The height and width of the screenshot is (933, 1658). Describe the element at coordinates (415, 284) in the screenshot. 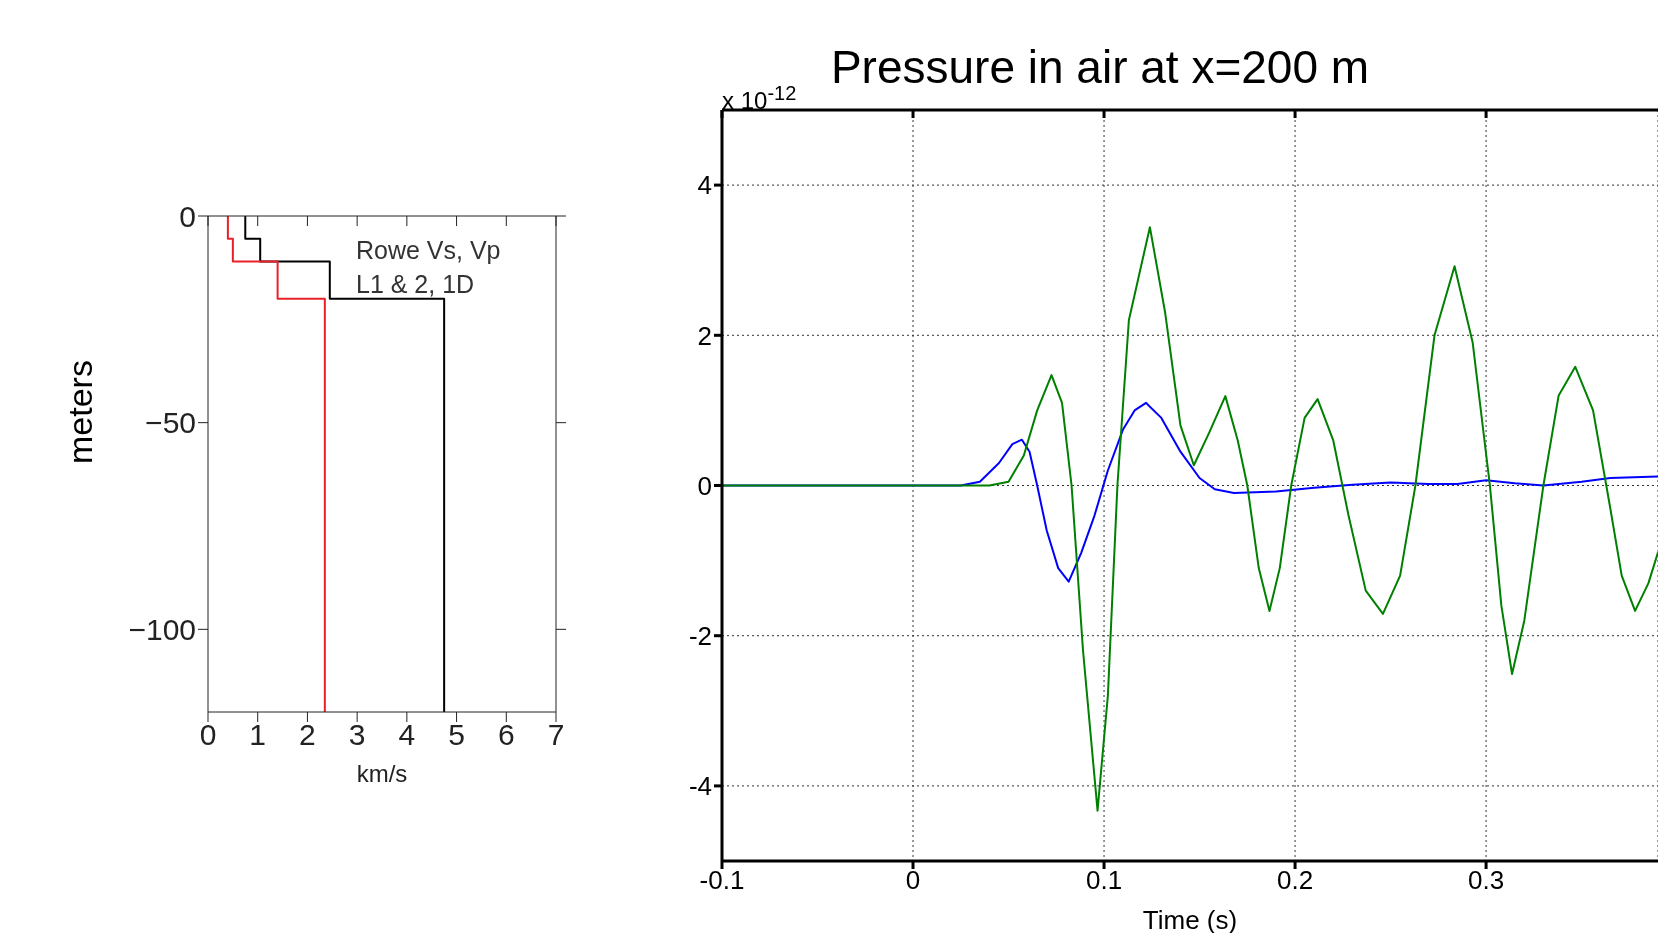

I see `annotation: L1 & 2, 1D` at that location.